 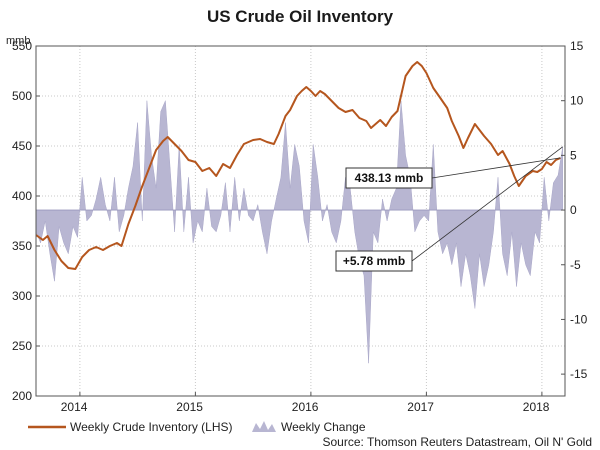 I want to click on legend-inventory-label: Weekly Crude Inventory (LHS), so click(x=151, y=427).